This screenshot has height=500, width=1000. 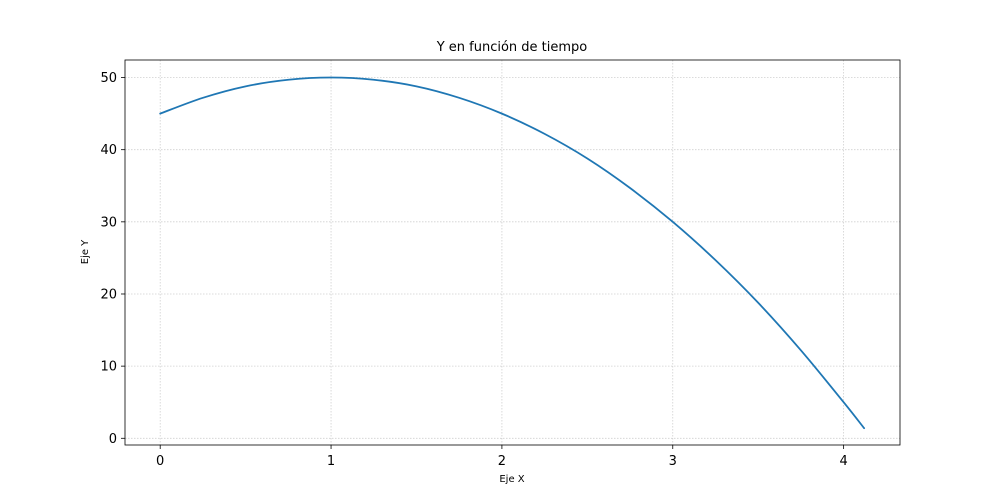 What do you see at coordinates (511, 479) in the screenshot?
I see `x-axis-label: Eje X` at bounding box center [511, 479].